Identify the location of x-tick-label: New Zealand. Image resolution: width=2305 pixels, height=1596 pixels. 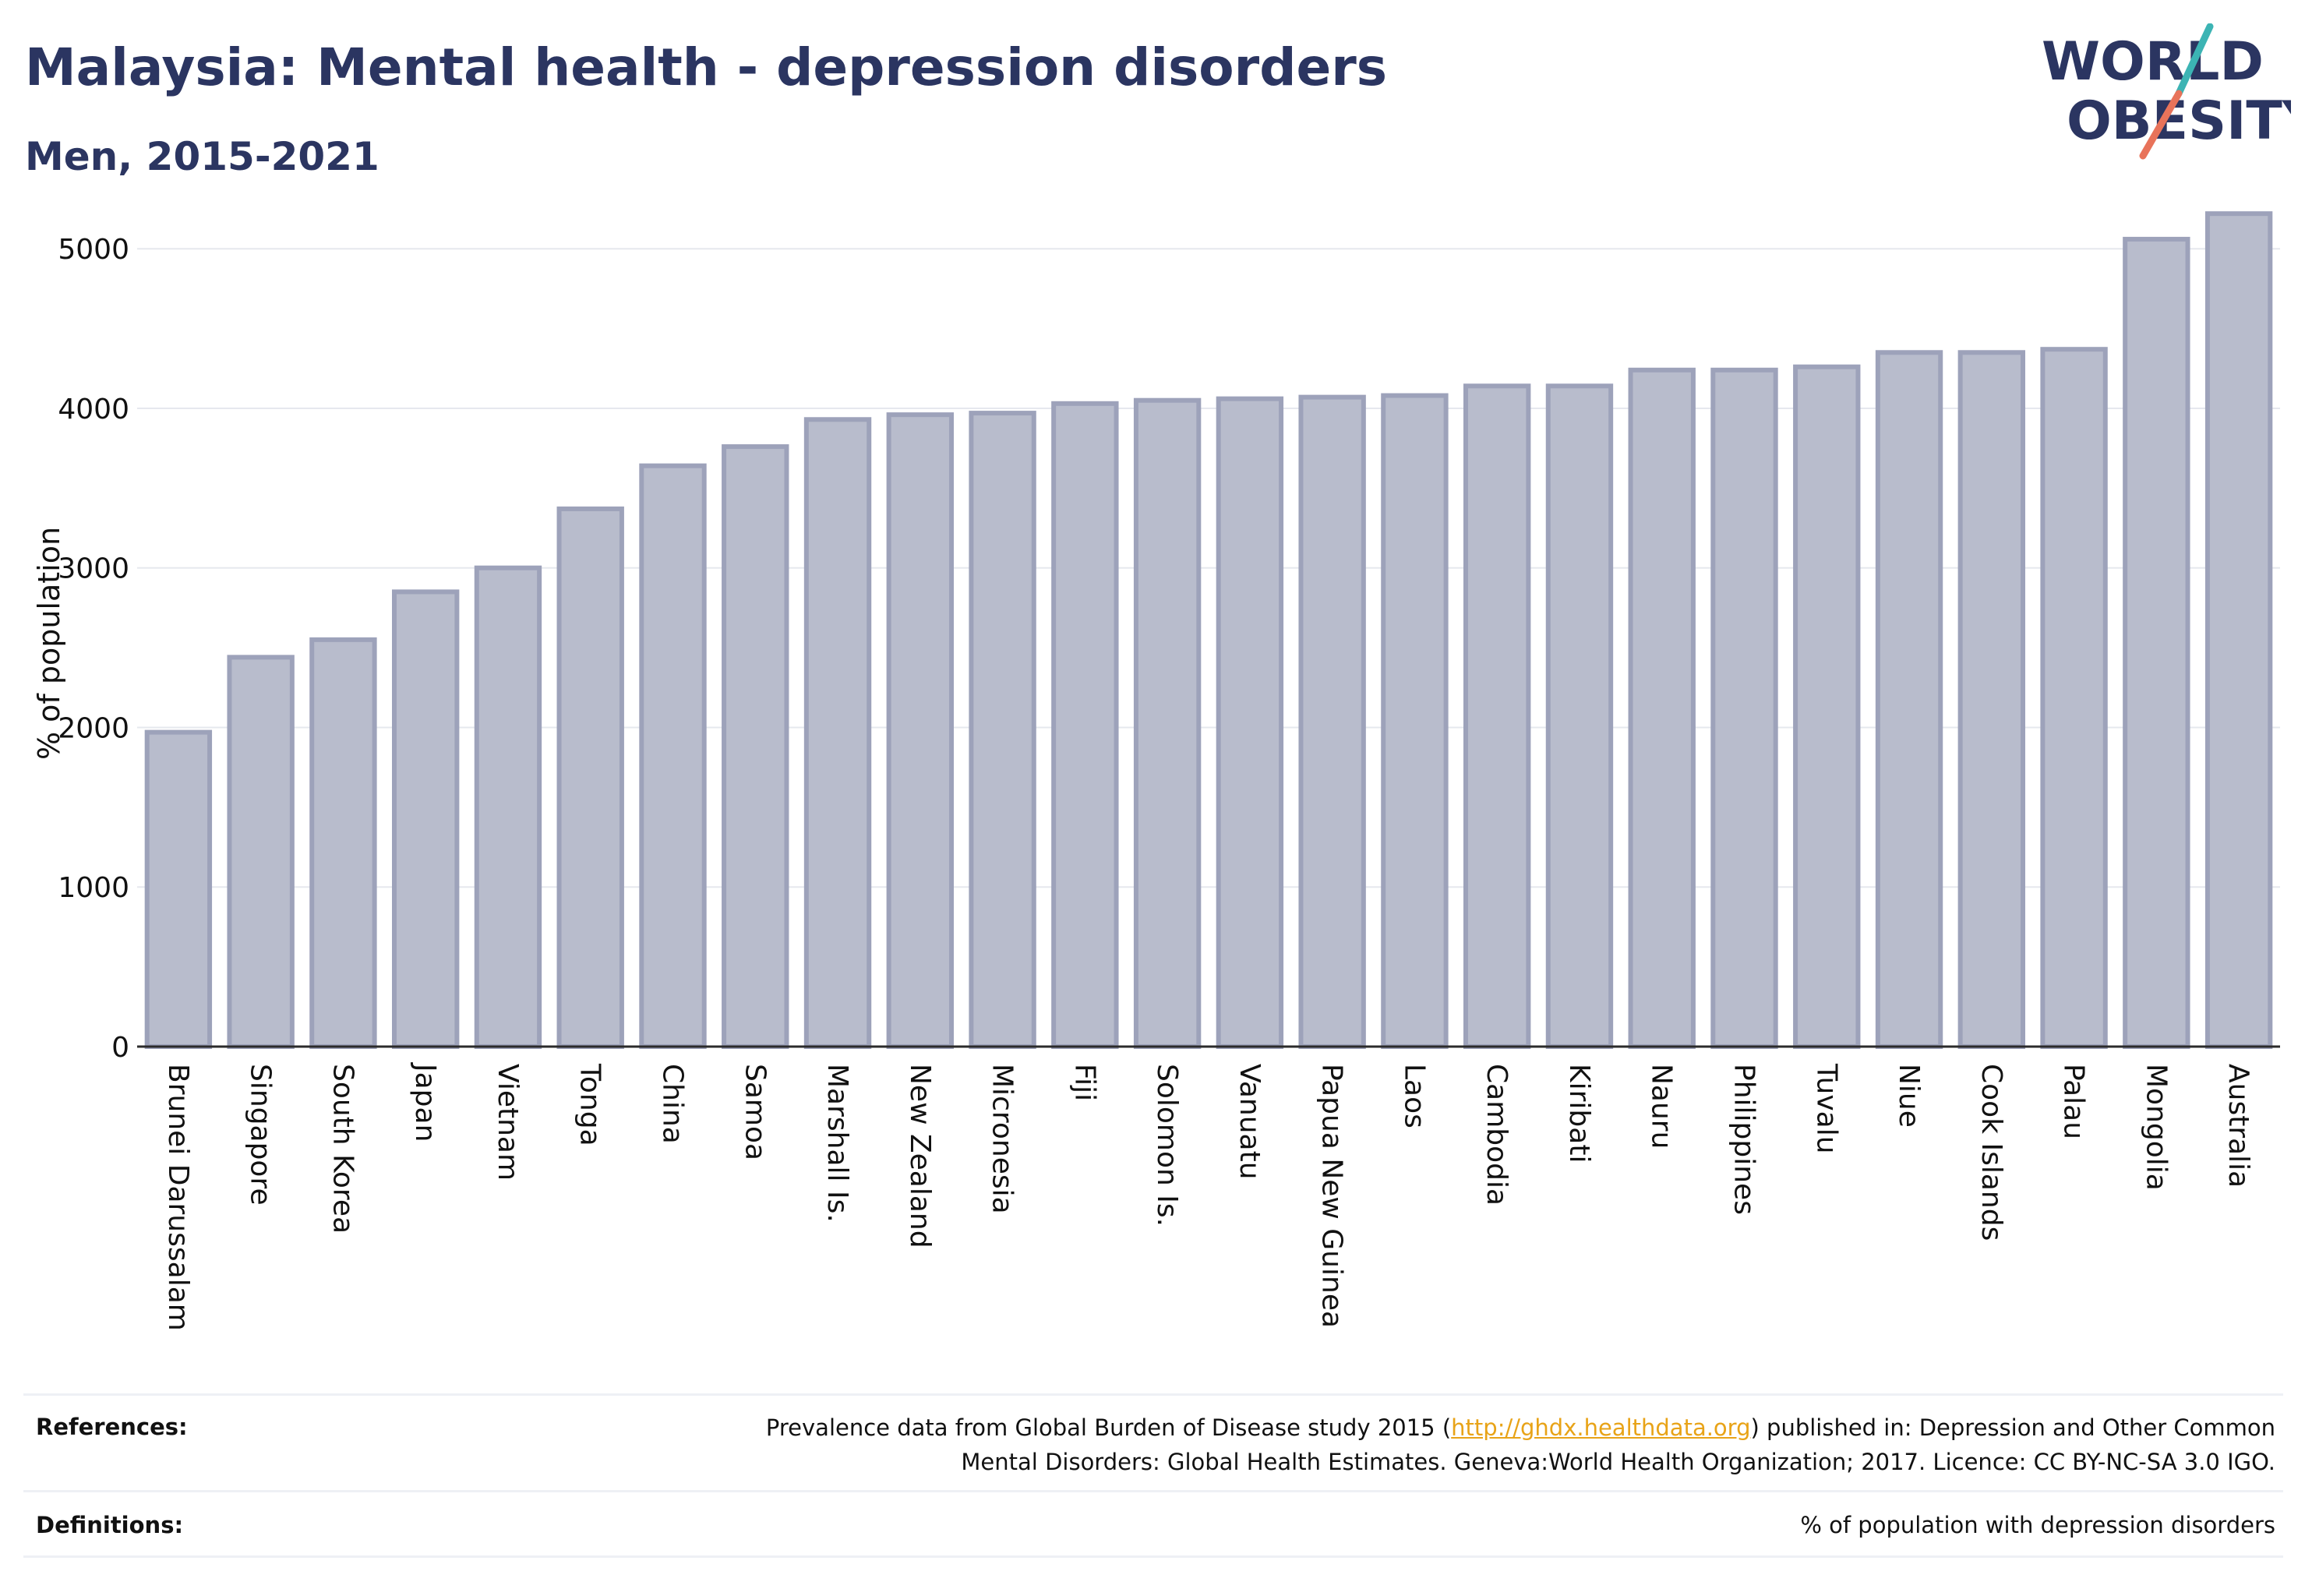
(920, 1156).